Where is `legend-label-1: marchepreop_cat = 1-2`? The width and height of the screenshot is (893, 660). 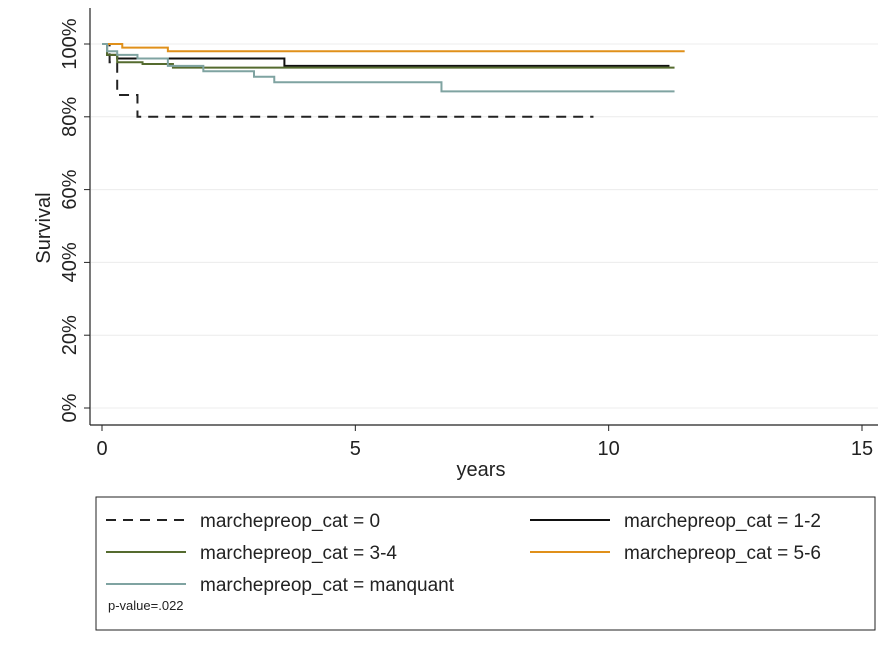 legend-label-1: marchepreop_cat = 1-2 is located at coordinates (722, 521).